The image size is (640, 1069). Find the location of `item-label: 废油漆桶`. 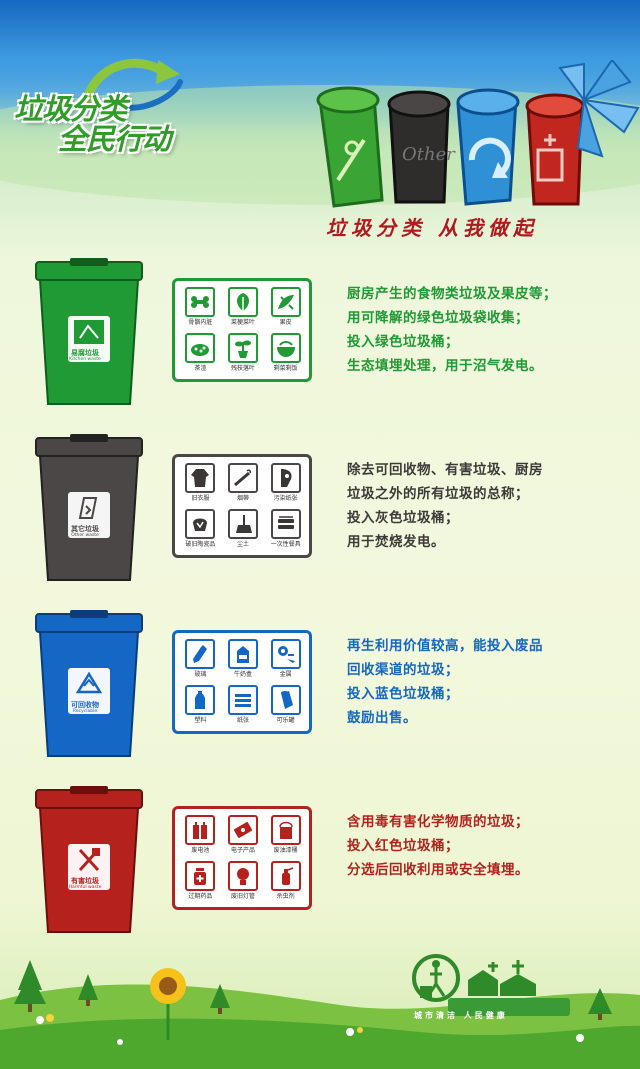

item-label: 废油漆桶 is located at coordinates (285, 850).